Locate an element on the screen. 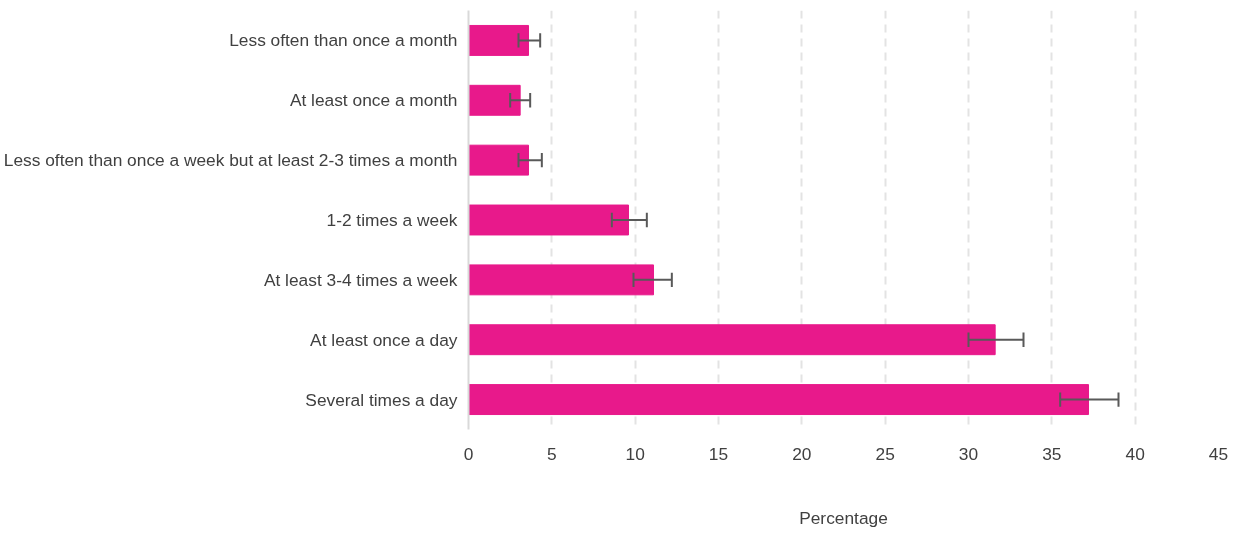  x-tick-label: 30 is located at coordinates (968, 453).